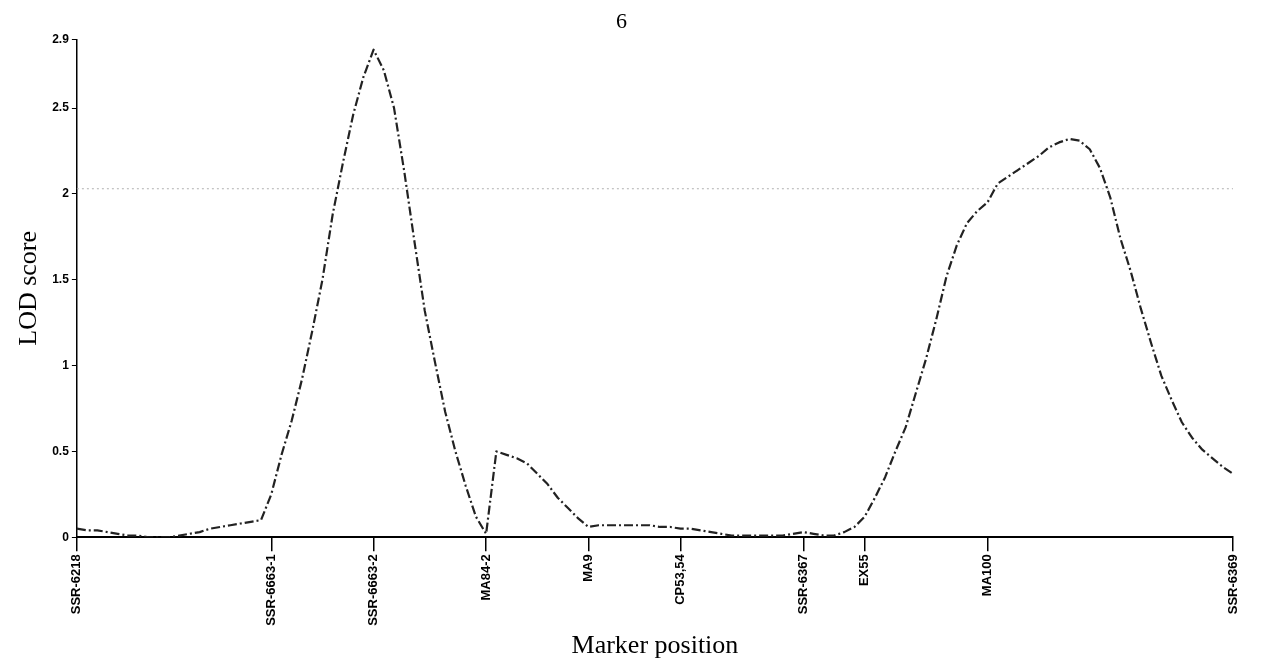 This screenshot has width=1283, height=671. Describe the element at coordinates (621, 20) in the screenshot. I see `chart-title: 6` at that location.